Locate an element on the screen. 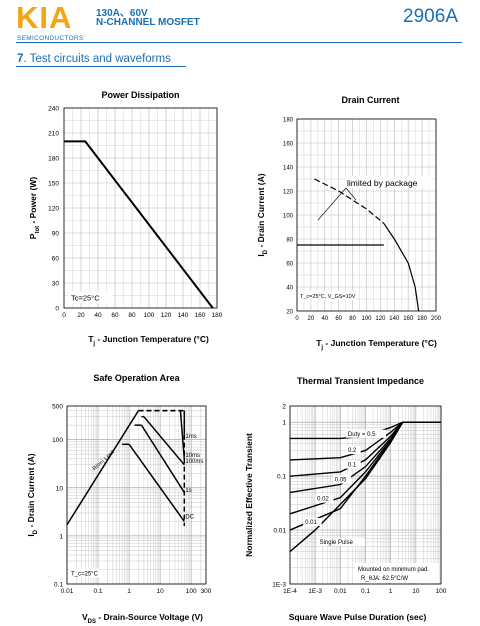 This screenshot has height=626, width=480. chart1-x-tick: 180 is located at coordinates (217, 315).